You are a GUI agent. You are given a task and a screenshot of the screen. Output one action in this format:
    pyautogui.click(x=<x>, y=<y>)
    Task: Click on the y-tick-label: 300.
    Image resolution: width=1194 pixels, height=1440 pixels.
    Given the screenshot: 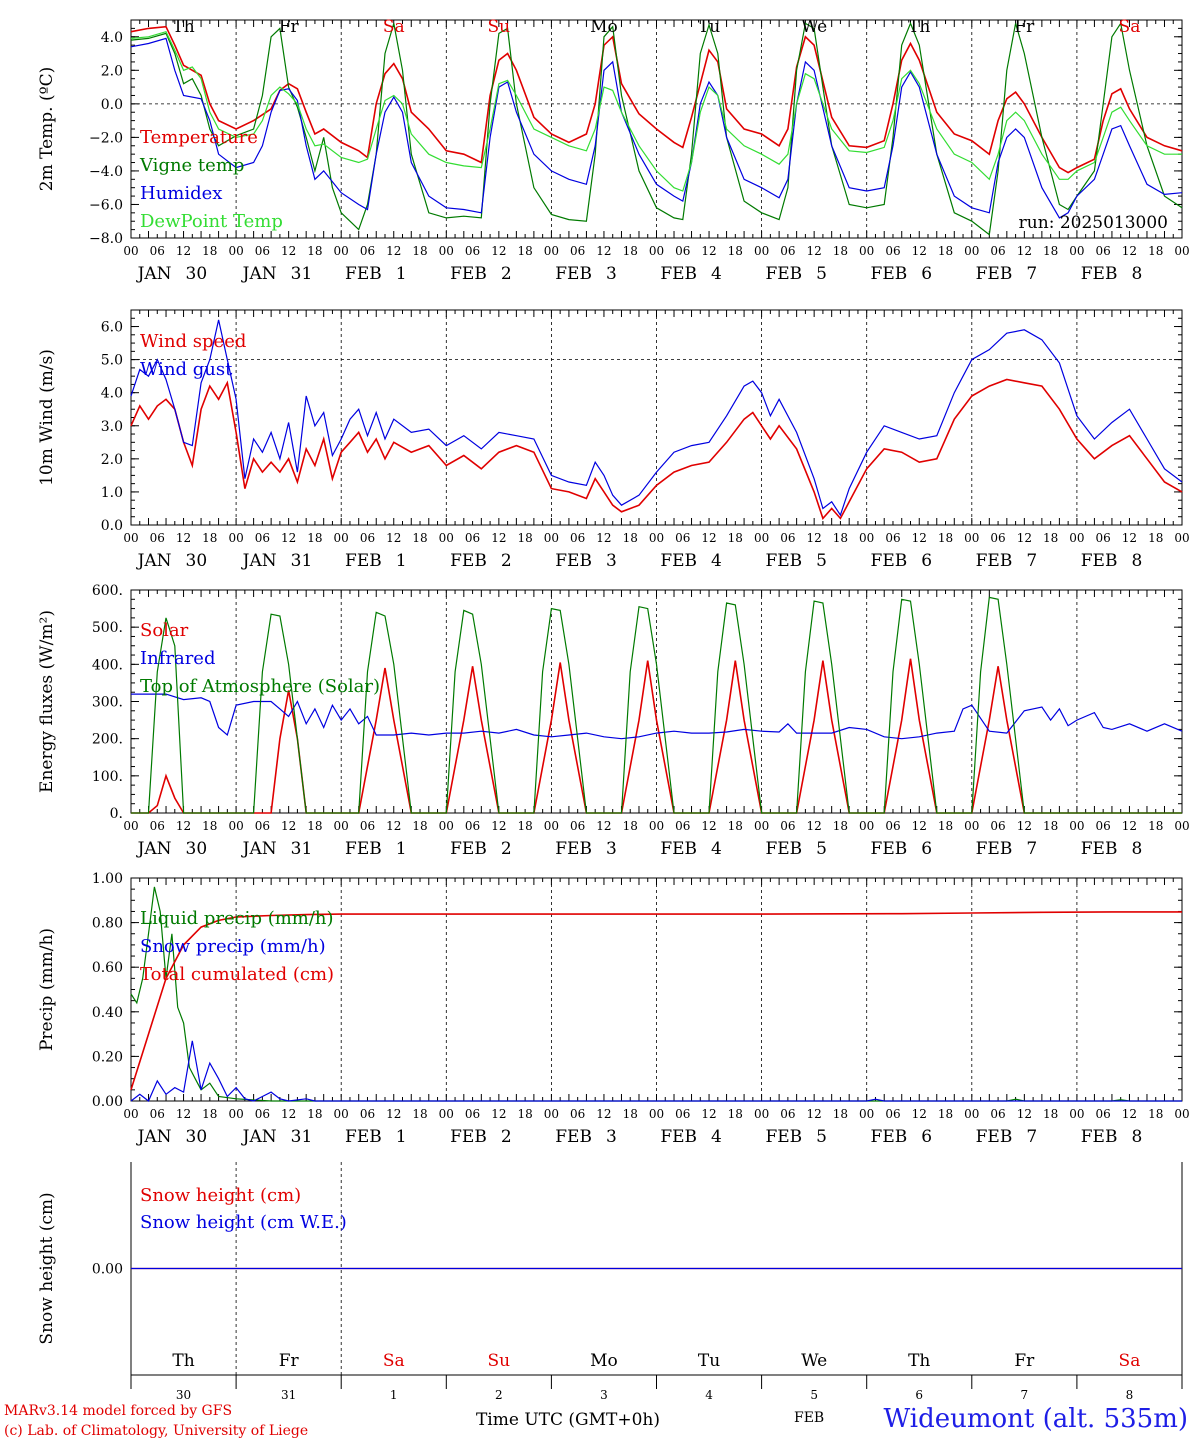 What is the action you would take?
    pyautogui.click(x=107, y=703)
    